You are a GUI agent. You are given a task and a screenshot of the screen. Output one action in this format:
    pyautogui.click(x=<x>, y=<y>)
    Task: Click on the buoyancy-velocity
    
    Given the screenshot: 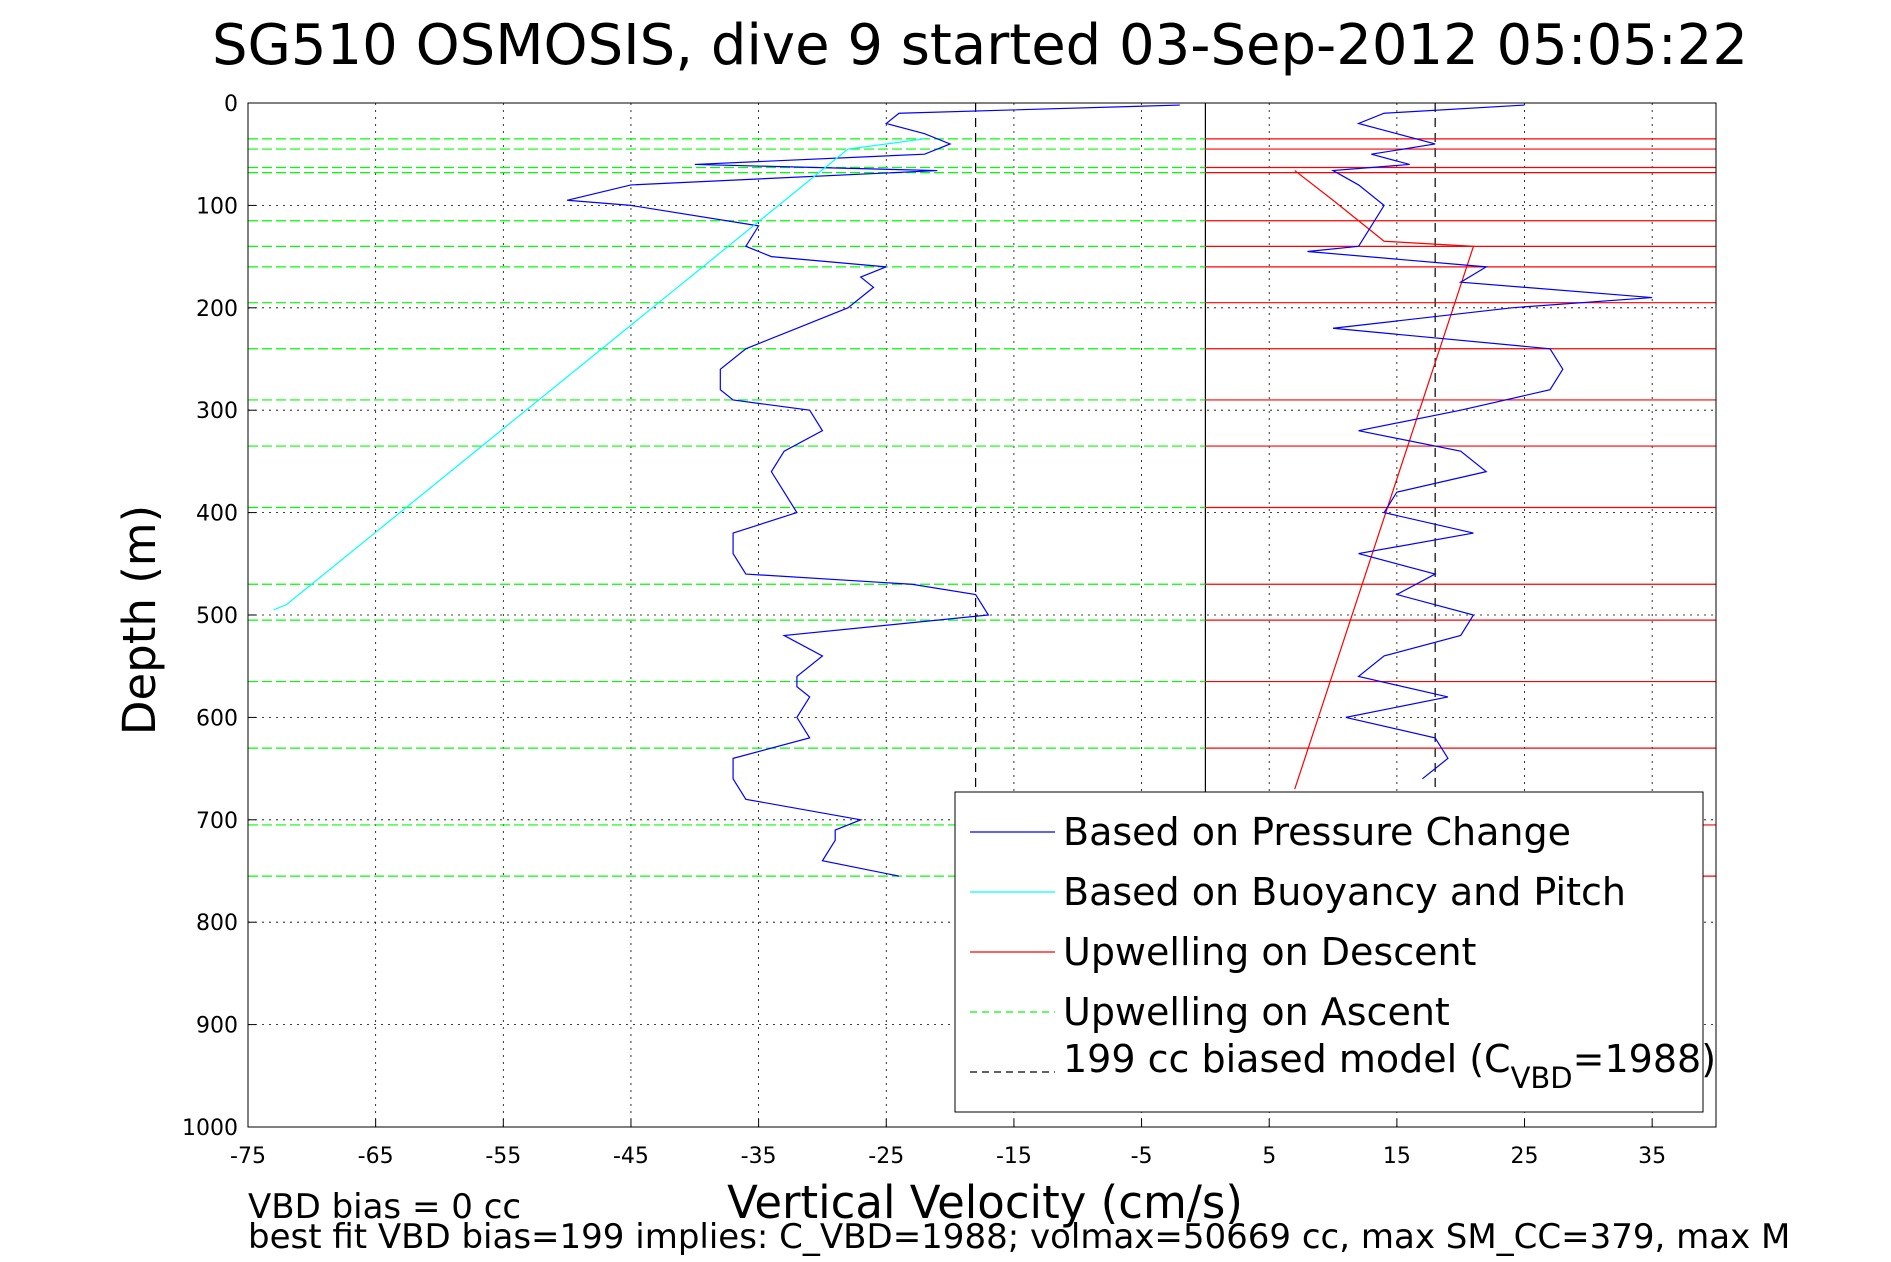 What is the action you would take?
    pyautogui.click(x=599, y=374)
    